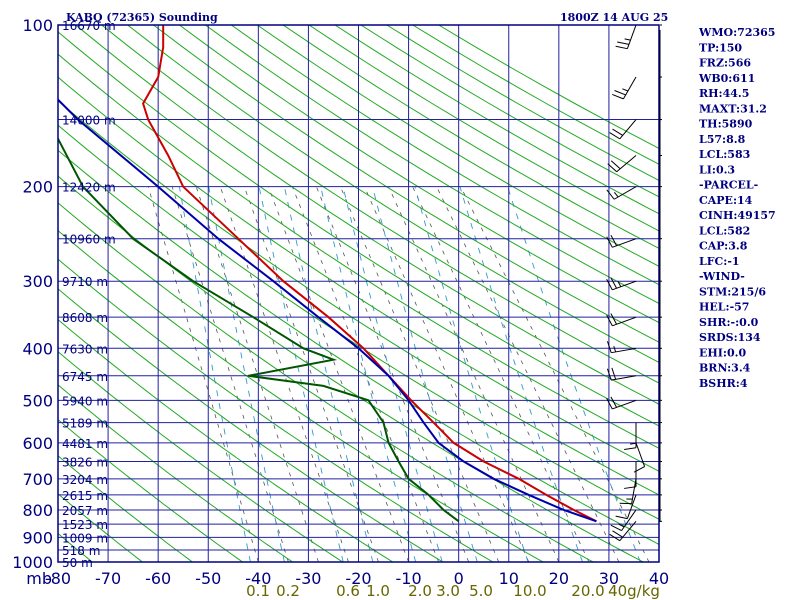  I want to click on stat-entry: BSHR:4, so click(723, 383).